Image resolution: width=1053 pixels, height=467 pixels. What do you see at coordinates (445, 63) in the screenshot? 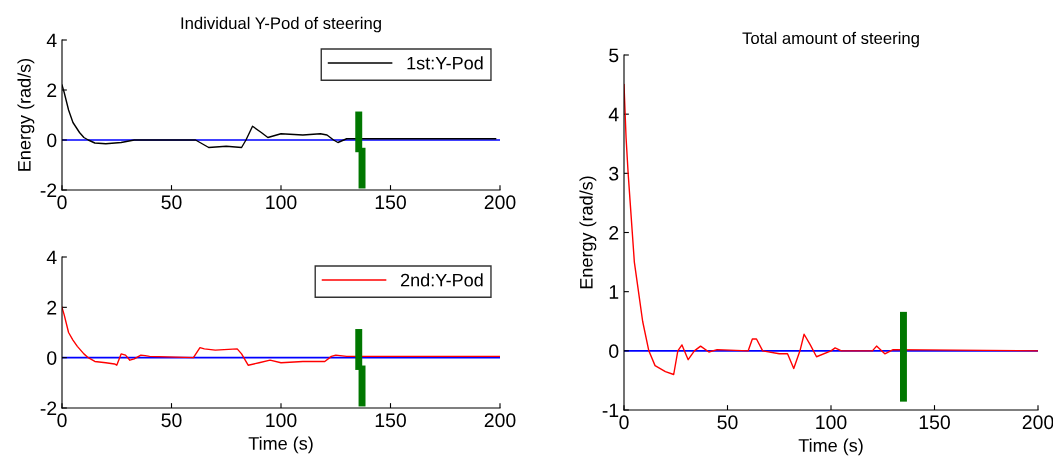
I see `legend-label: 1st:Y-Pod` at bounding box center [445, 63].